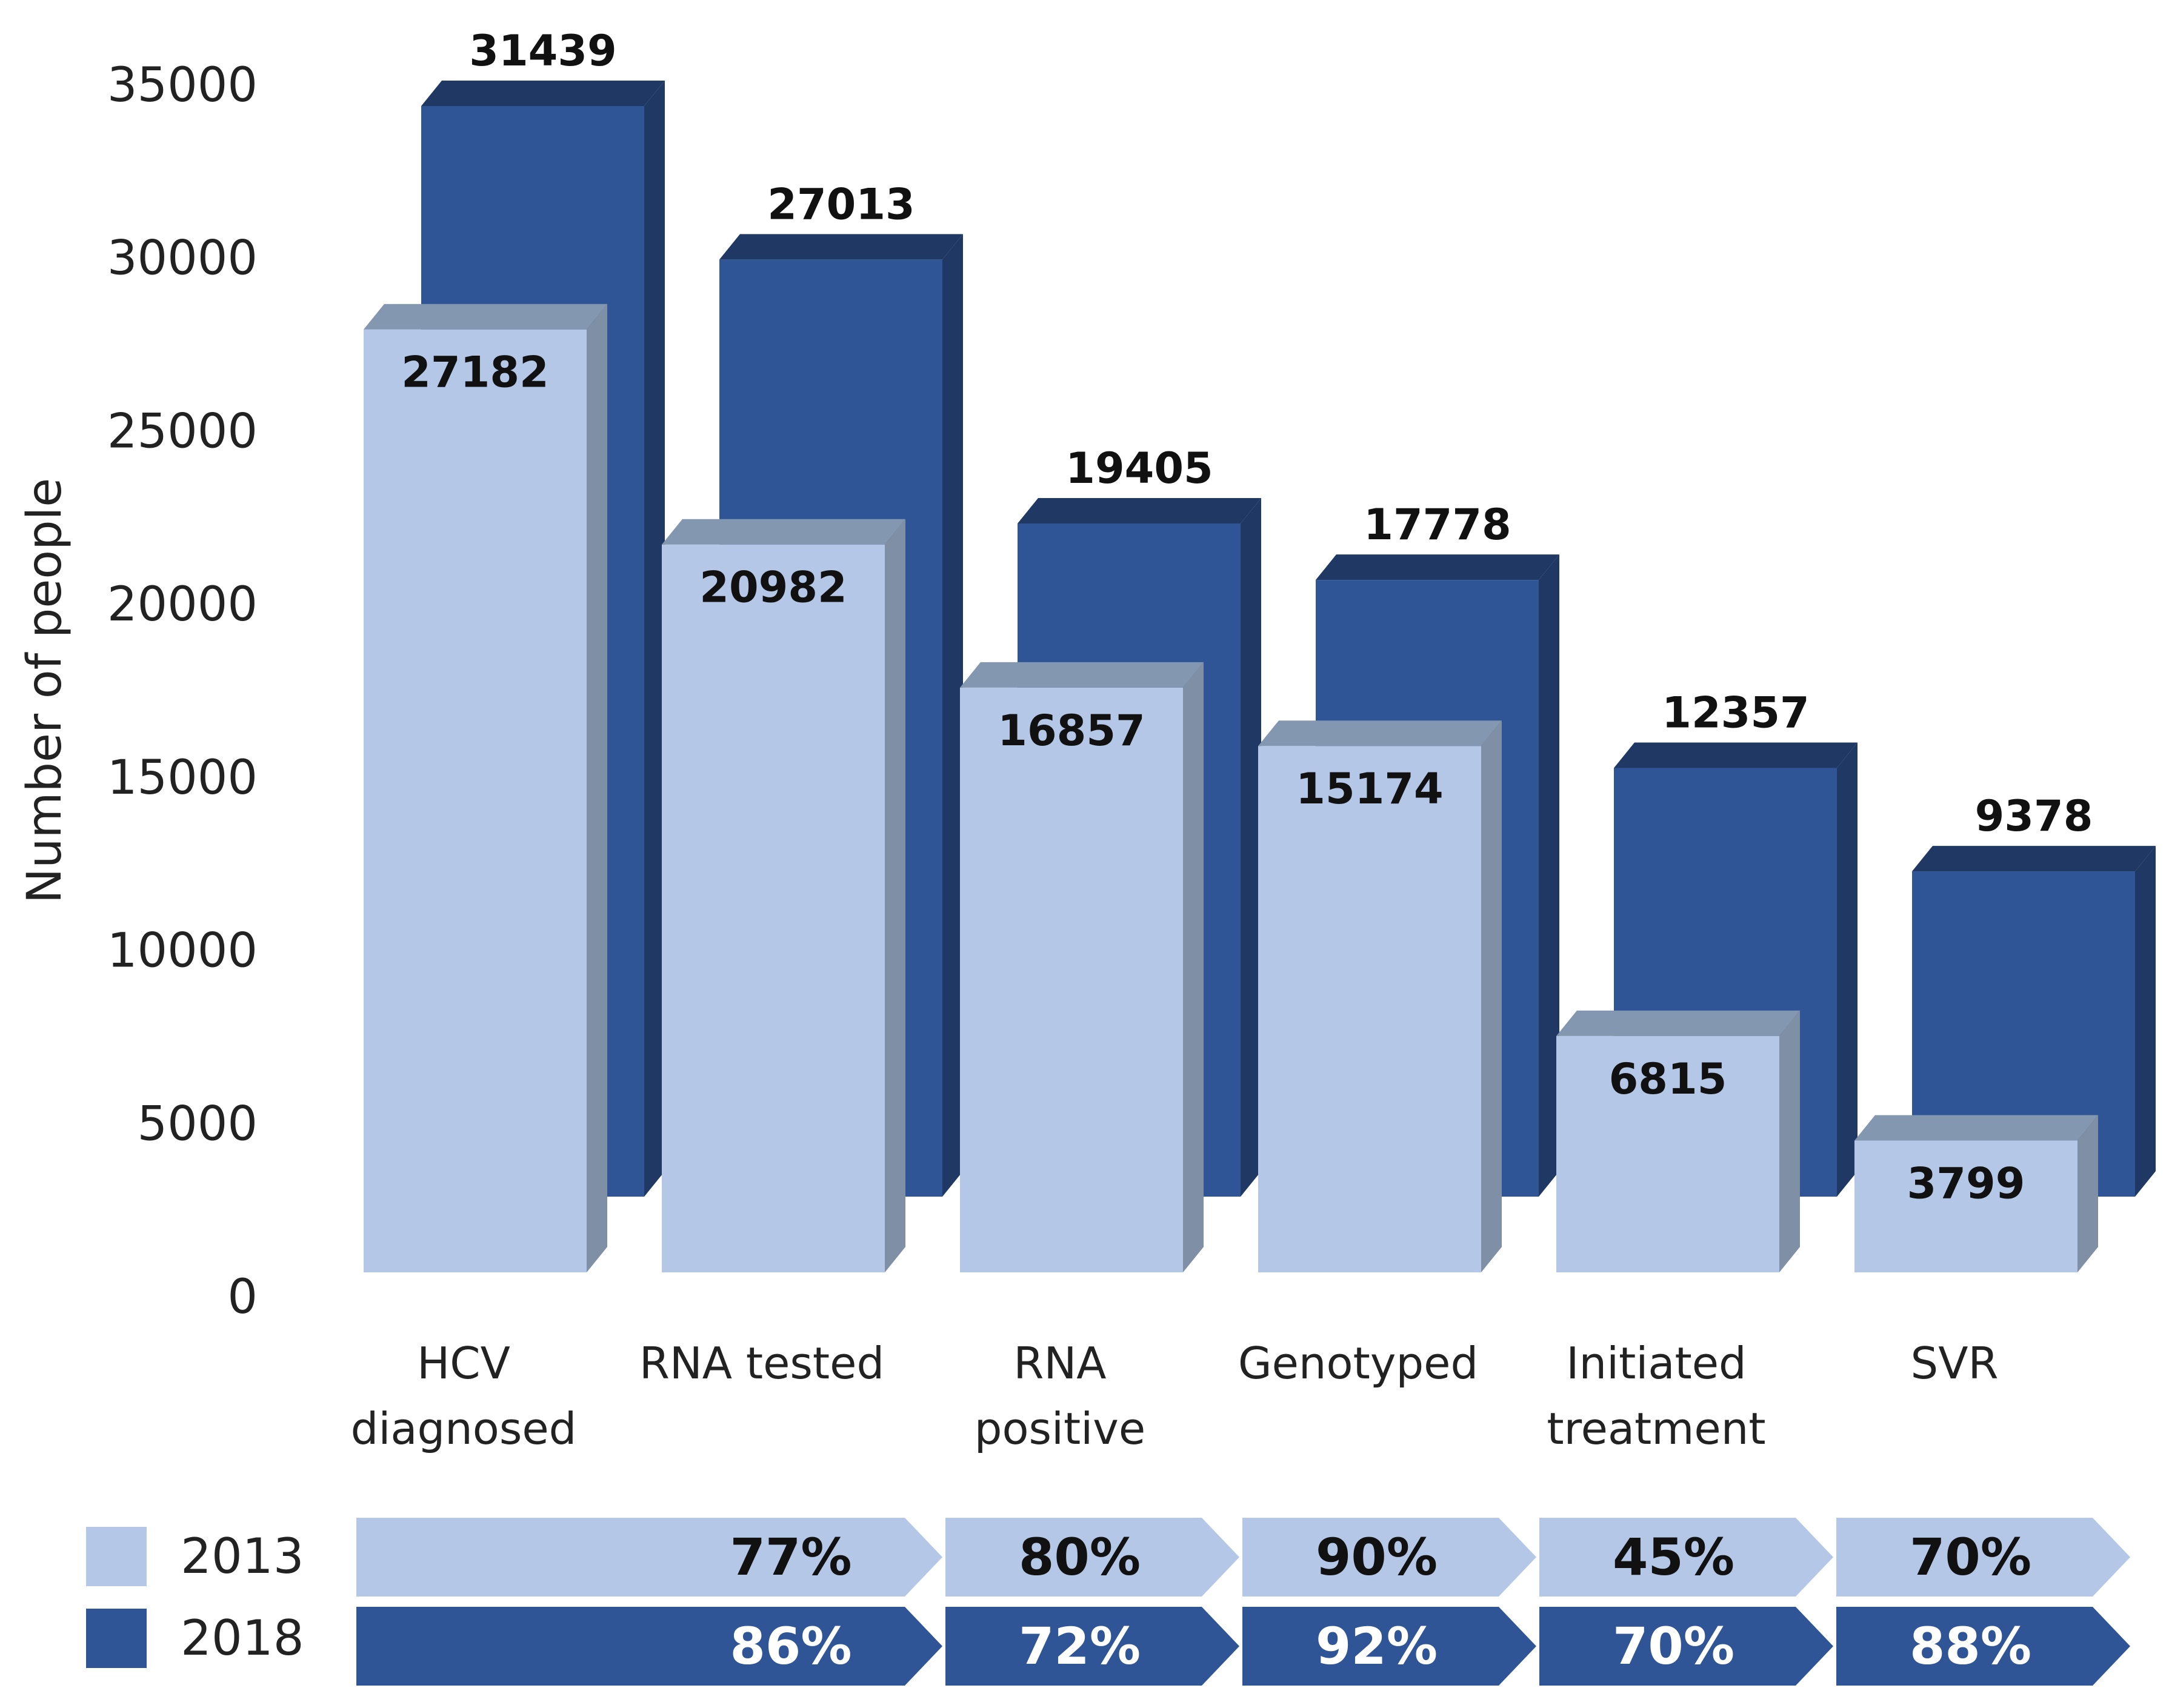 The image size is (2169, 1708). Describe the element at coordinates (182, 604) in the screenshot. I see `y-tick-label: 20000` at that location.